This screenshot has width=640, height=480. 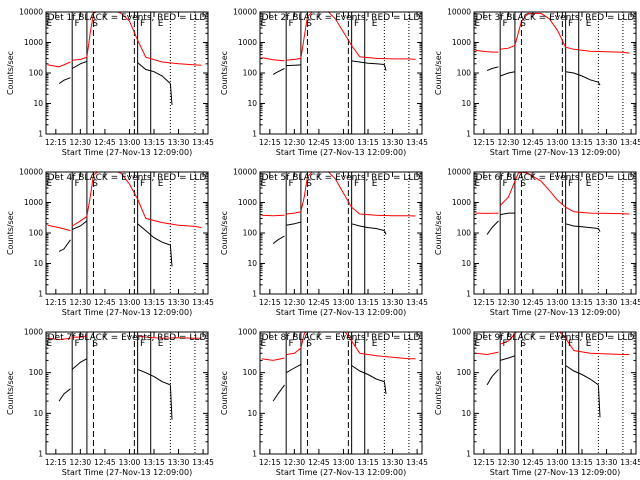 I want to click on y-tick-label: 10000, so click(x=245, y=172).